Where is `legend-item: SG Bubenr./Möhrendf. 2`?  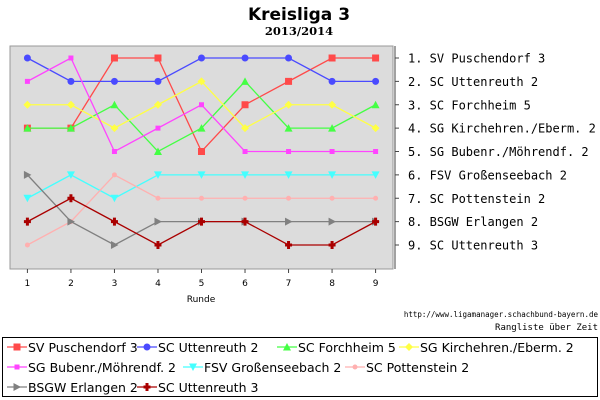 legend-item: SG Bubenr./Möhrendf. 2 is located at coordinates (91, 367).